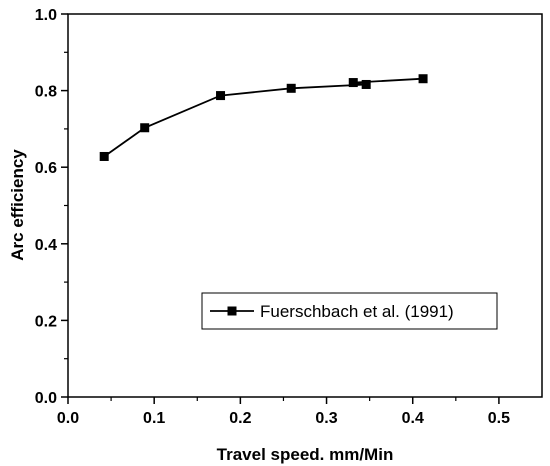  What do you see at coordinates (413, 418) in the screenshot?
I see `x-tick-label: 0.4` at bounding box center [413, 418].